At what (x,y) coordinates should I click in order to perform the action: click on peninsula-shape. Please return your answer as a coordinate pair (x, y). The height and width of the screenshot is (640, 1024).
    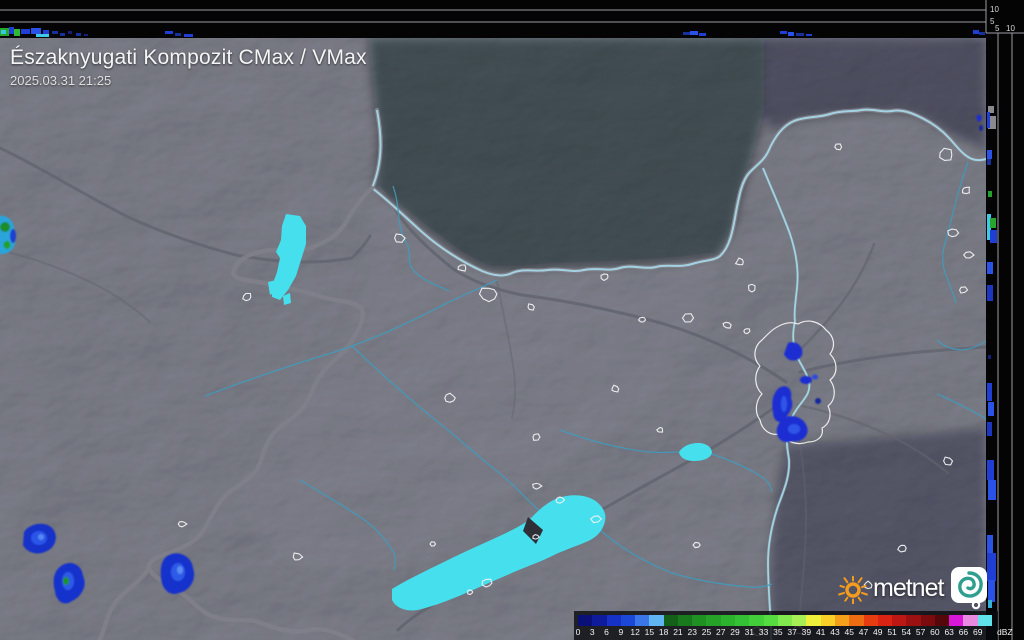
    Looking at the image, I should click on (533, 530).